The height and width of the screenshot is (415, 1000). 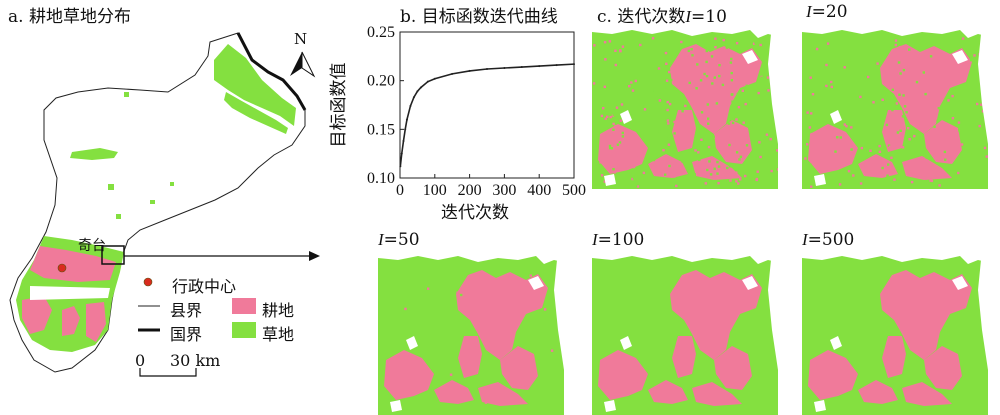 What do you see at coordinates (487, 115) in the screenshot?
I see `objective-series-line` at bounding box center [487, 115].